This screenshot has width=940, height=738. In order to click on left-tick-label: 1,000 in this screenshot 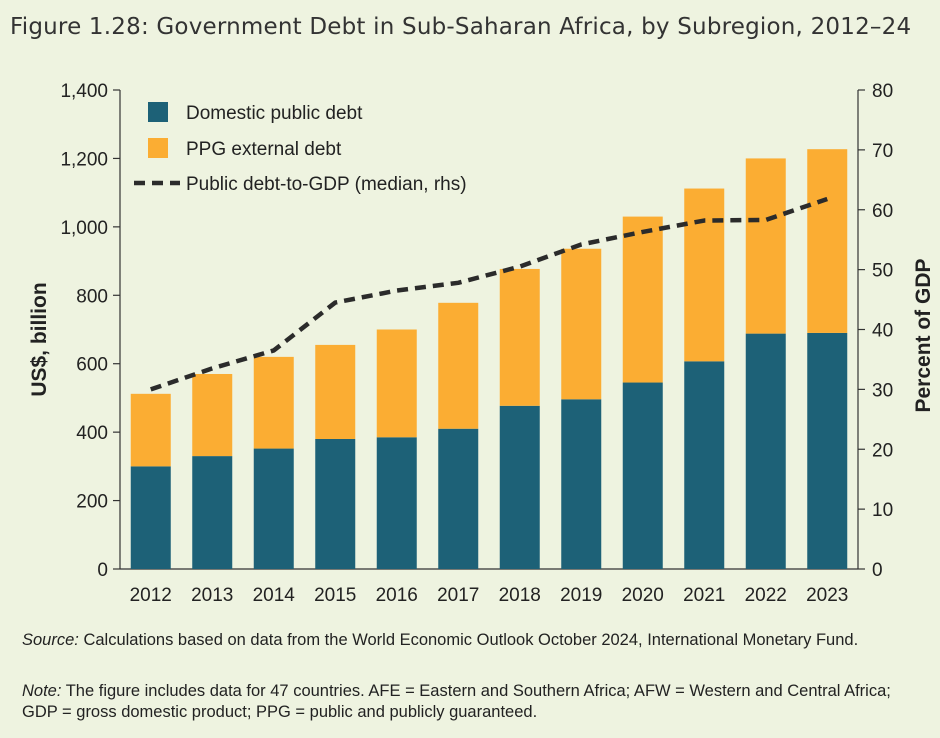, I will do `click(84, 228)`.